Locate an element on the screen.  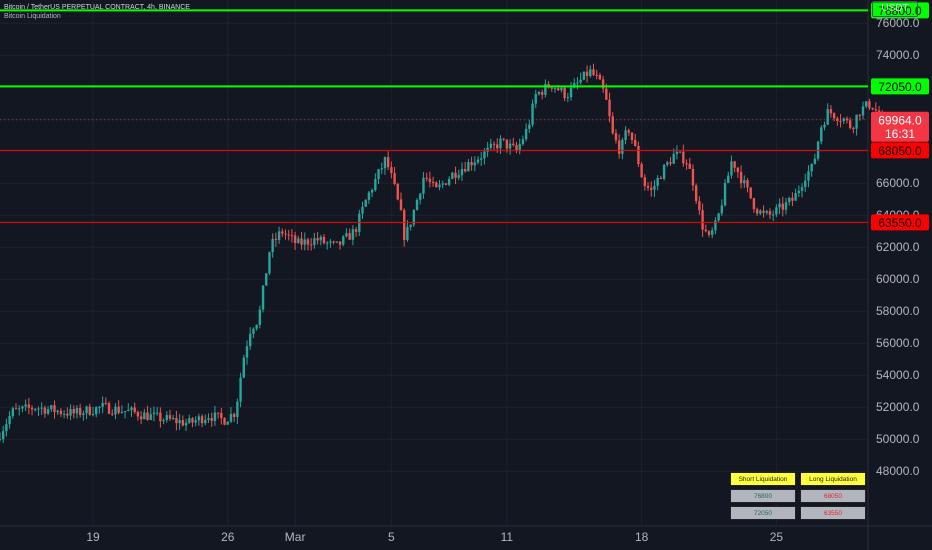
currency-button: USDT is located at coordinates (895, 9).